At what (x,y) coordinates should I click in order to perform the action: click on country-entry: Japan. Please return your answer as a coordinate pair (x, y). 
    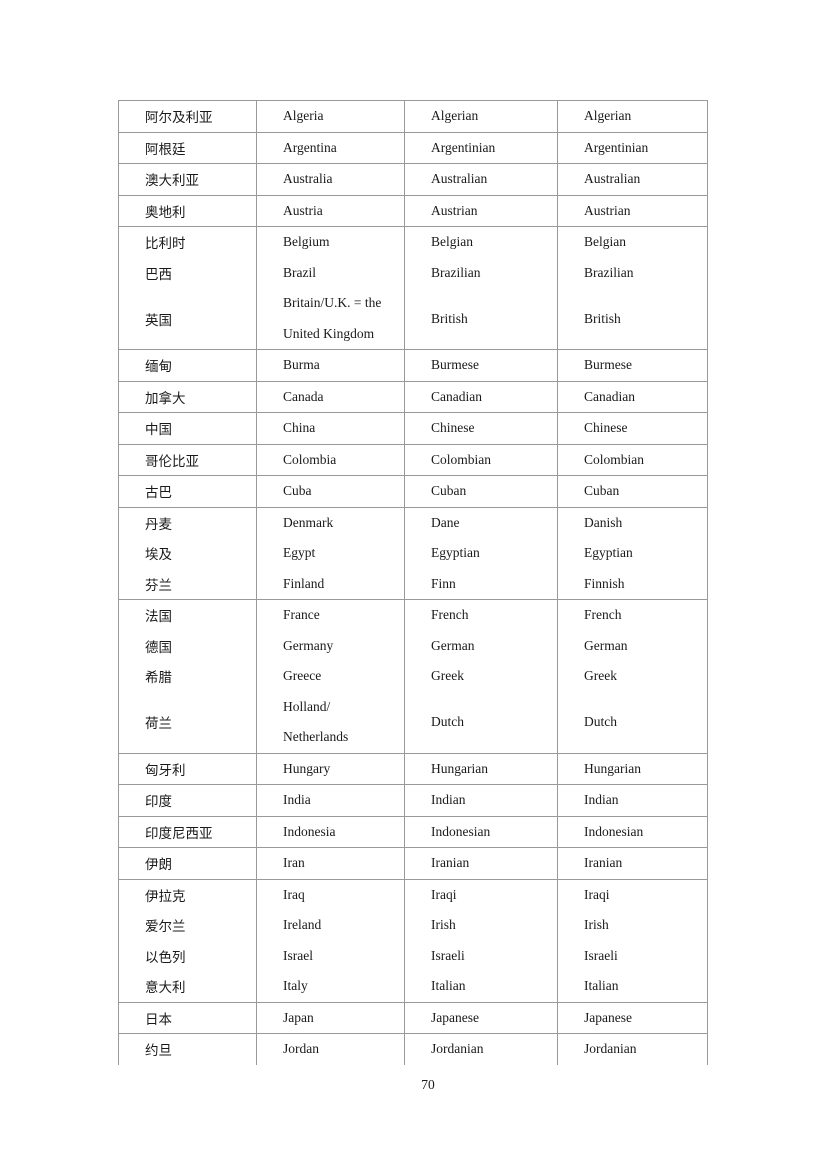
    Looking at the image, I should click on (343, 1018).